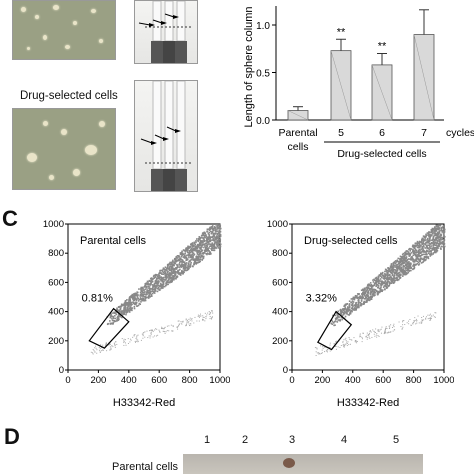  I want to click on x-tick-label: 1000, so click(443, 380).